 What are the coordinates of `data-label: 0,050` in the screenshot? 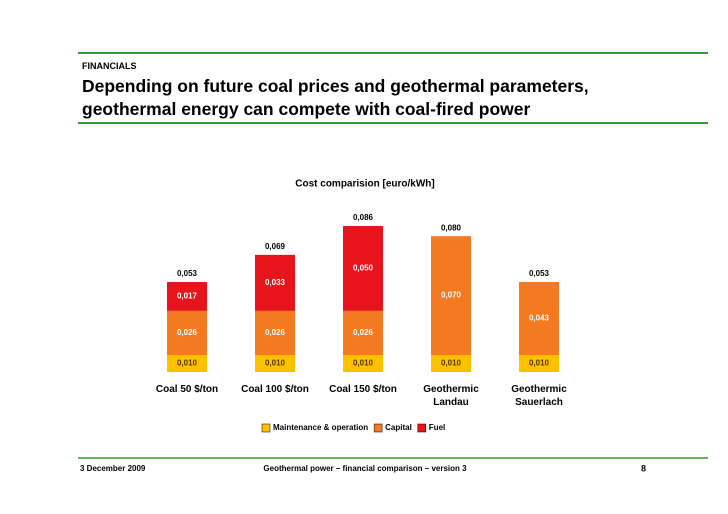 It's located at (363, 268).